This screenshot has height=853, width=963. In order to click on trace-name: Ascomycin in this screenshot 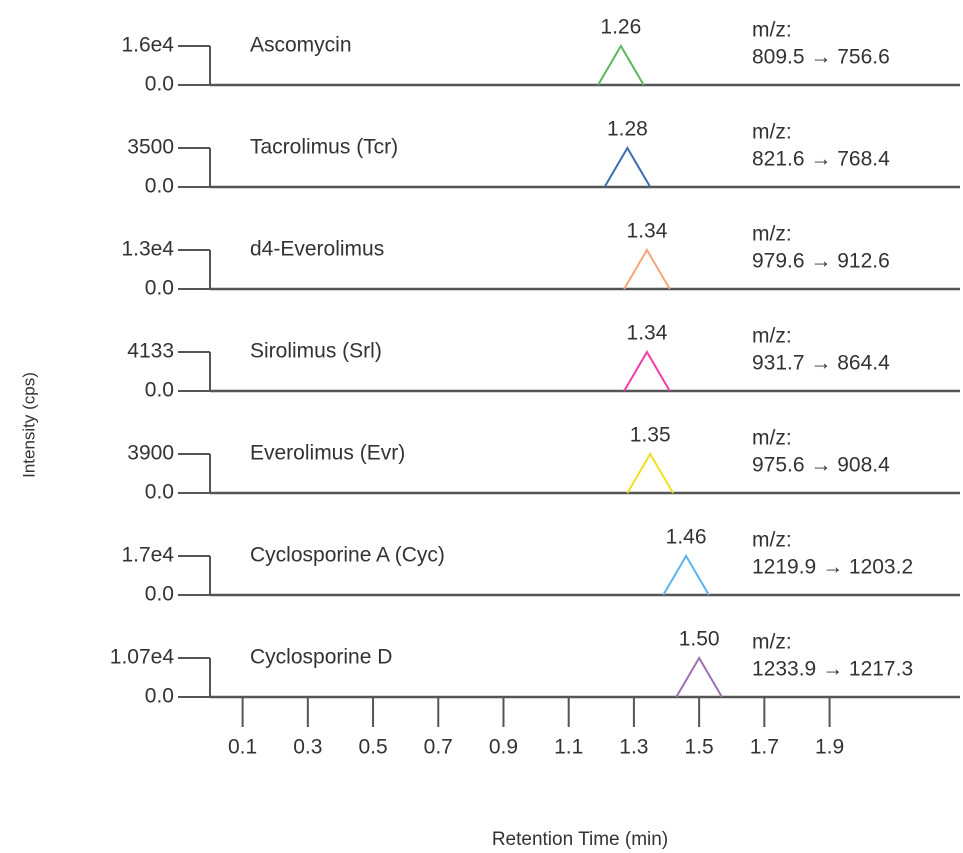, I will do `click(301, 45)`.